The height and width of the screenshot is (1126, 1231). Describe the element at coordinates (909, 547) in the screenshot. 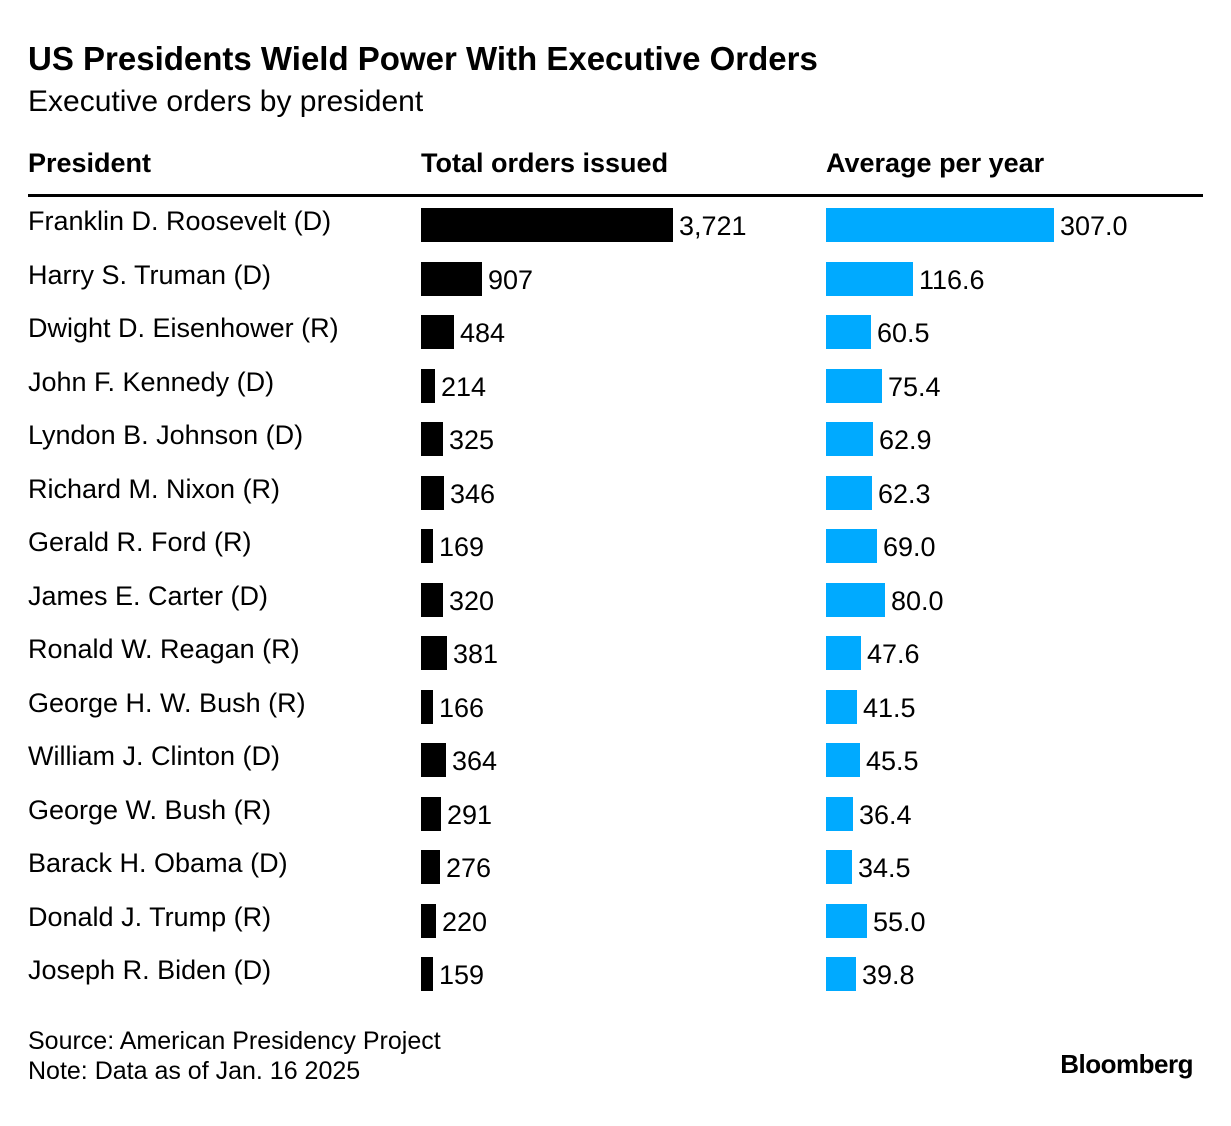

I see `average-per-year-label: 69.0` at that location.